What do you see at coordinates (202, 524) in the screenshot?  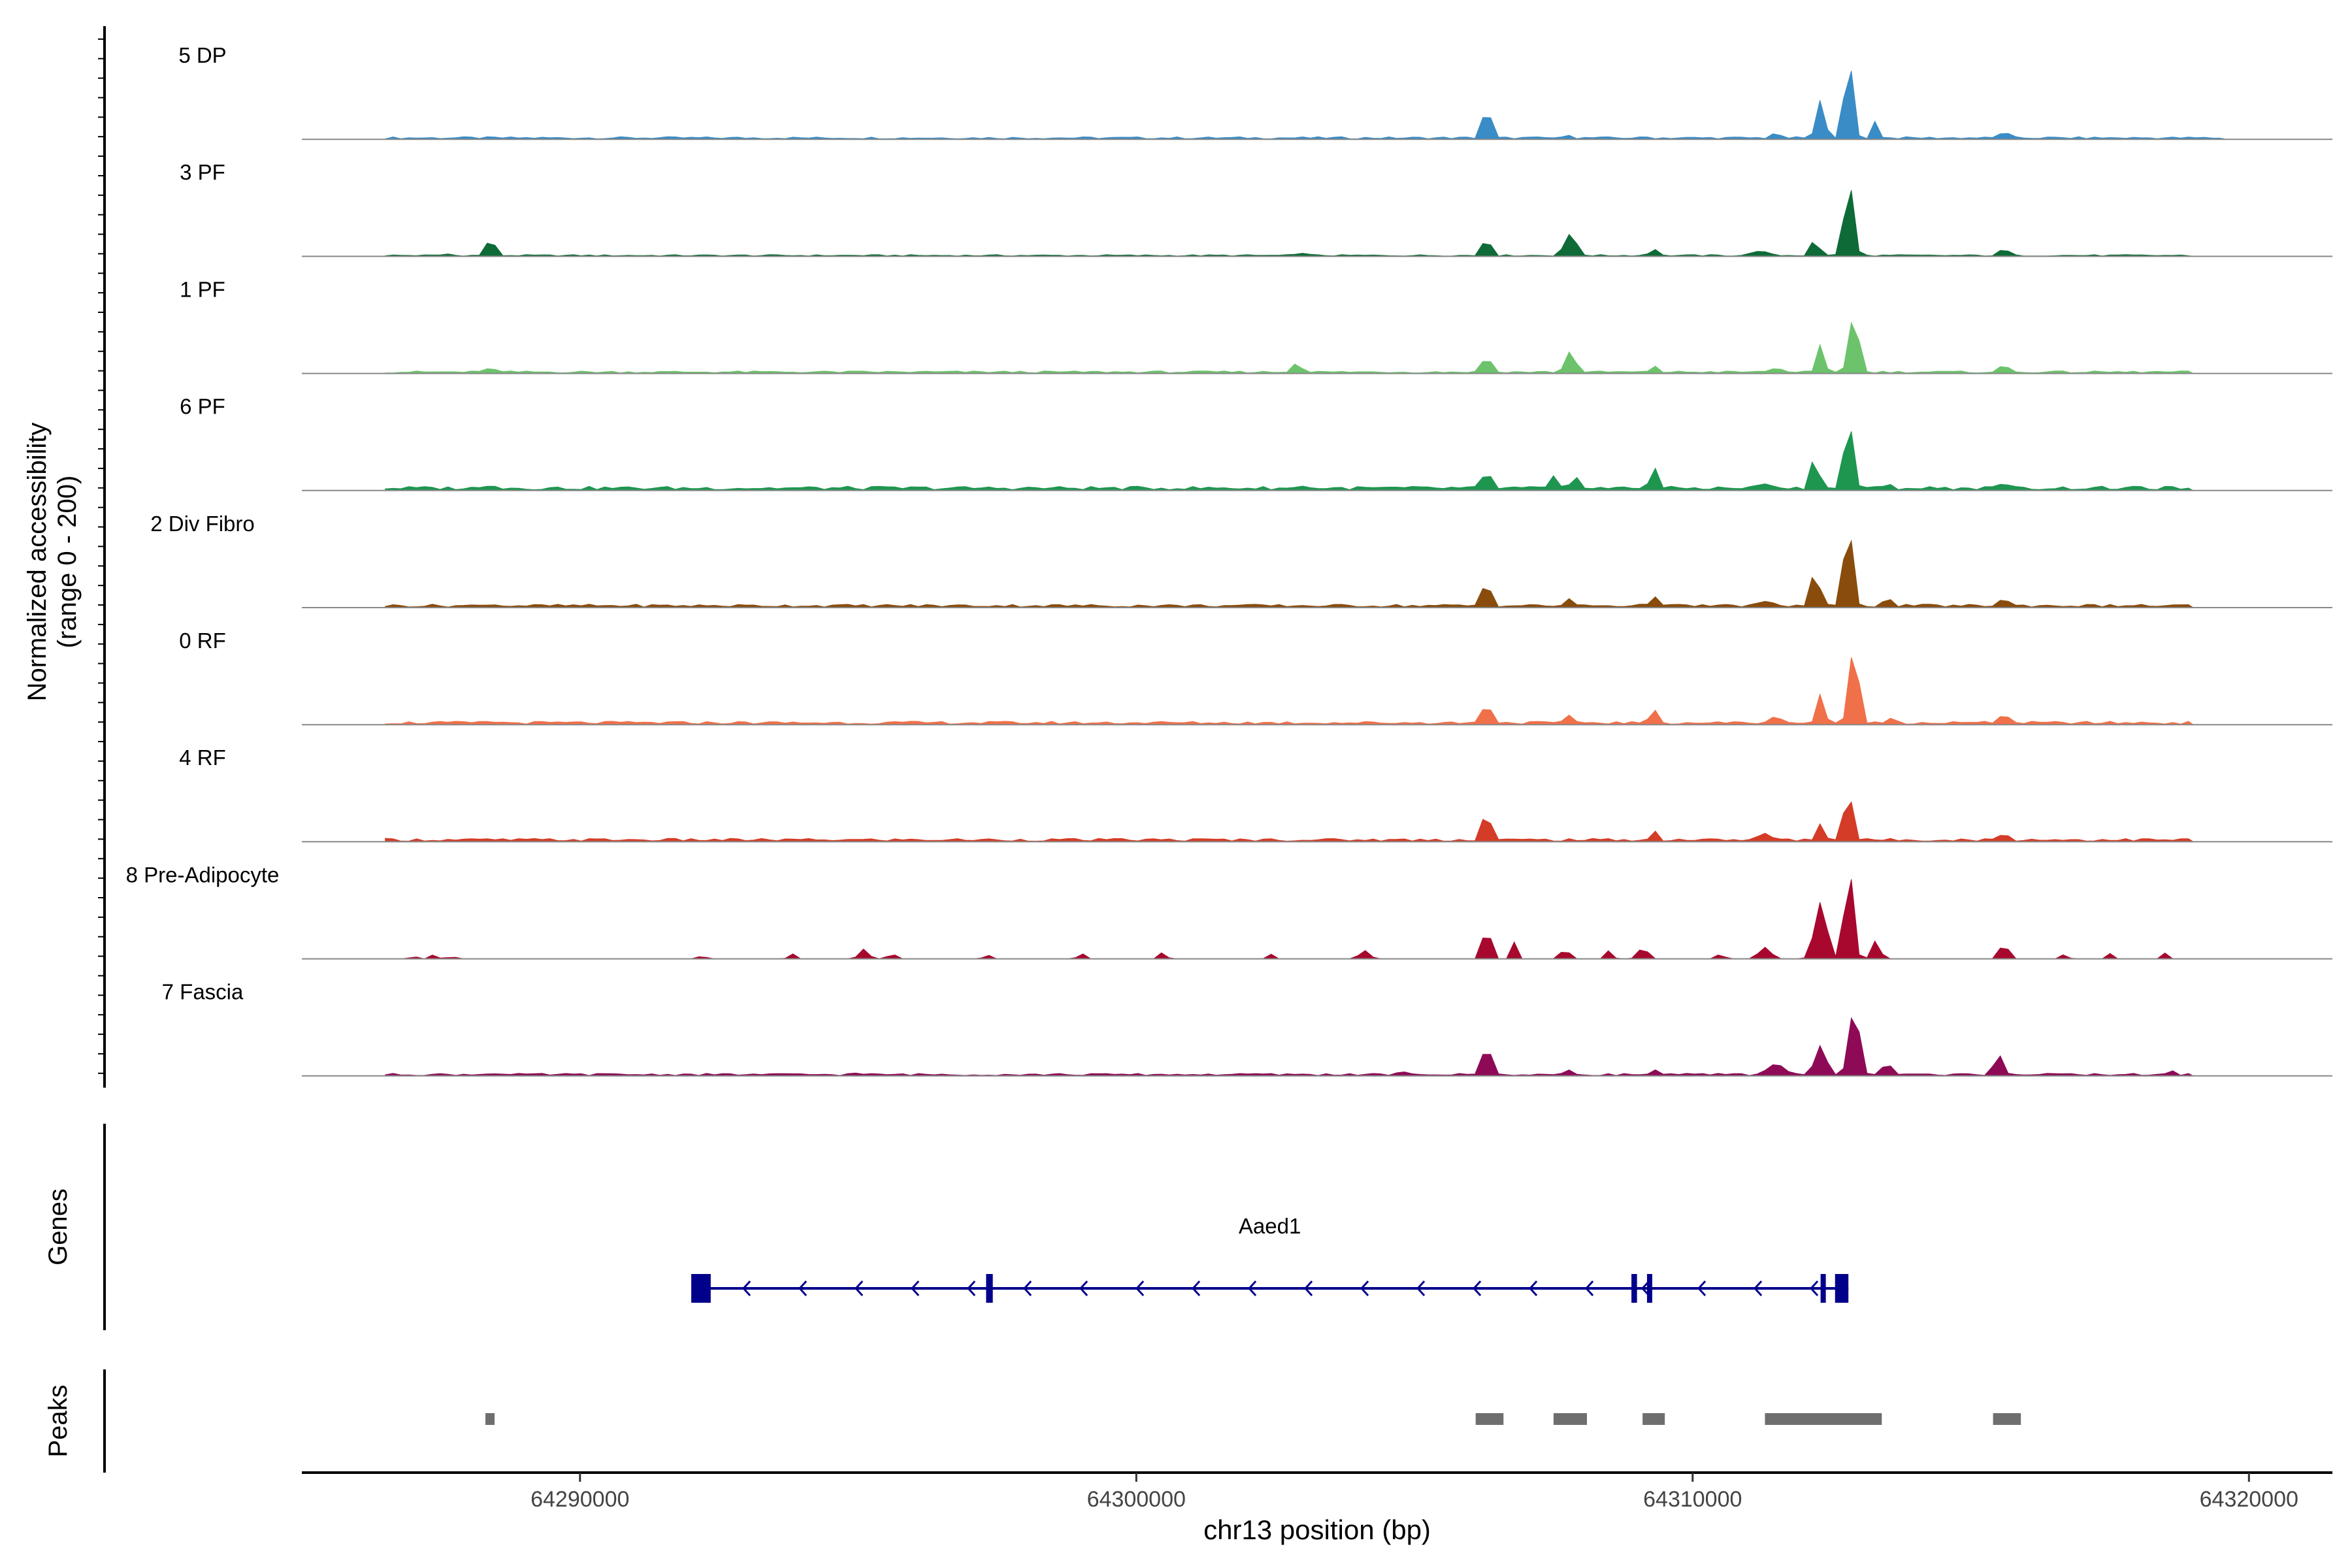 I see `track-label: 2 Div Fibro` at bounding box center [202, 524].